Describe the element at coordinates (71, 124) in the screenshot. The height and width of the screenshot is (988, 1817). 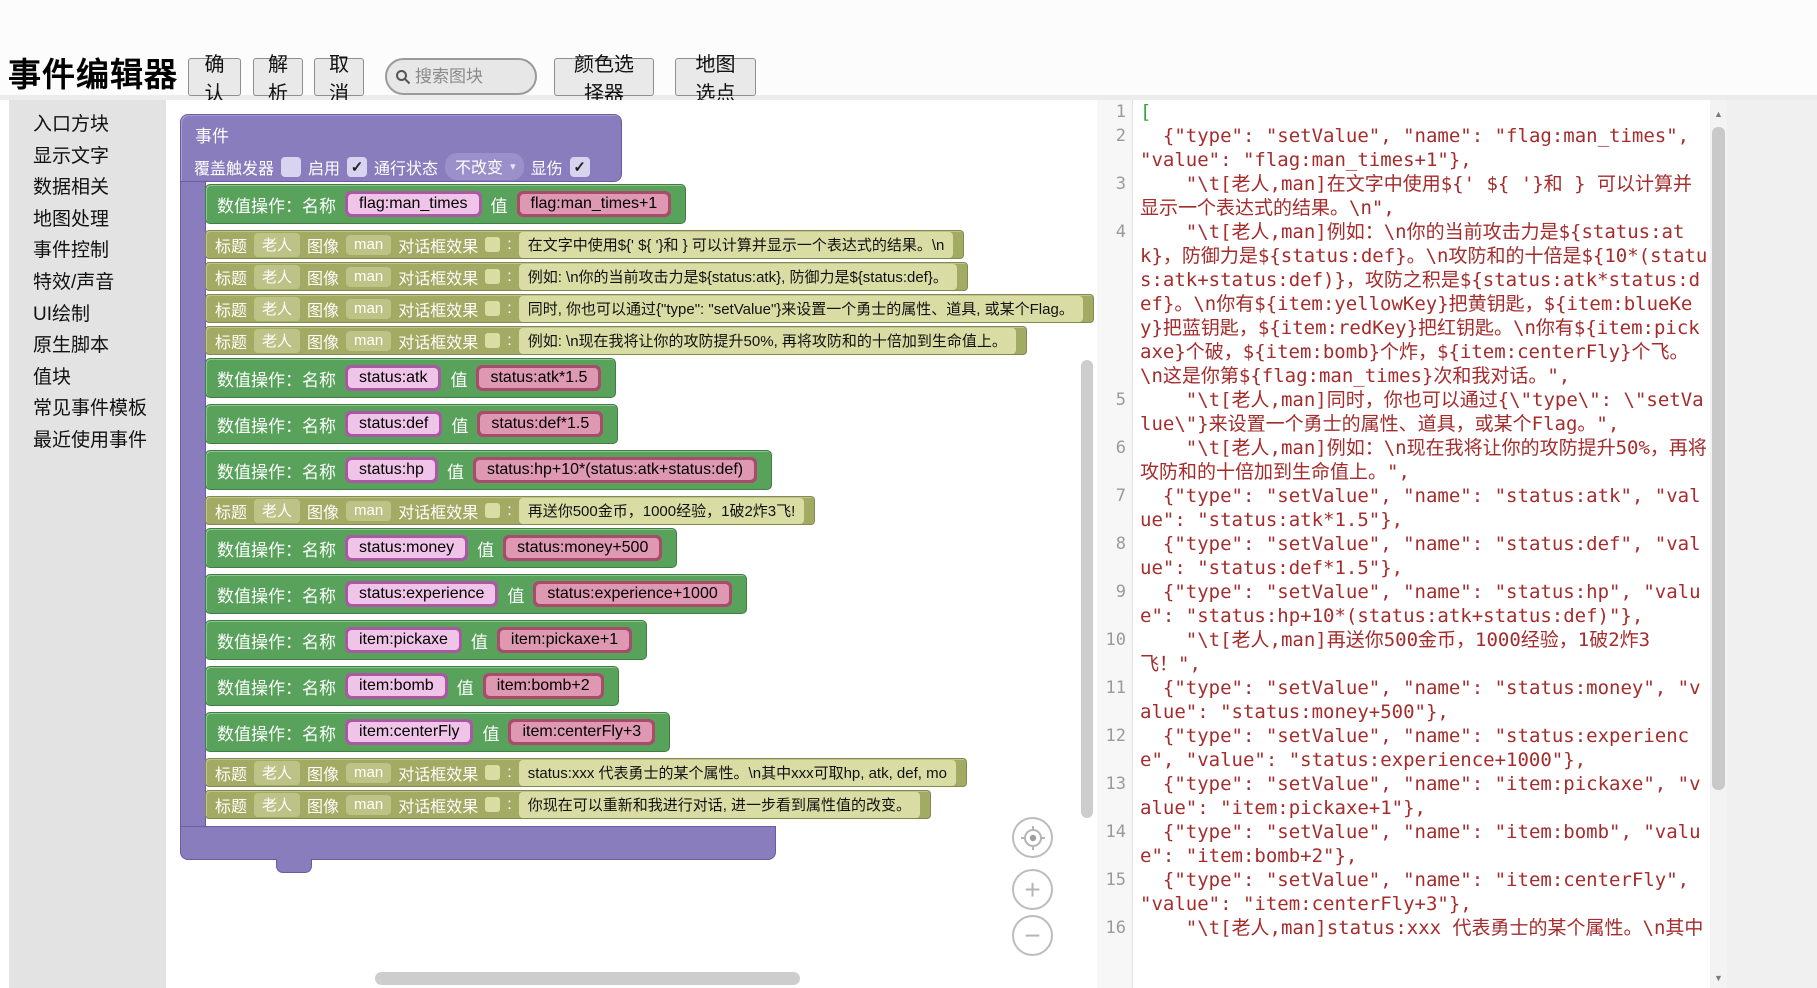
I see `sidebar-category-0: 入口方块` at that location.